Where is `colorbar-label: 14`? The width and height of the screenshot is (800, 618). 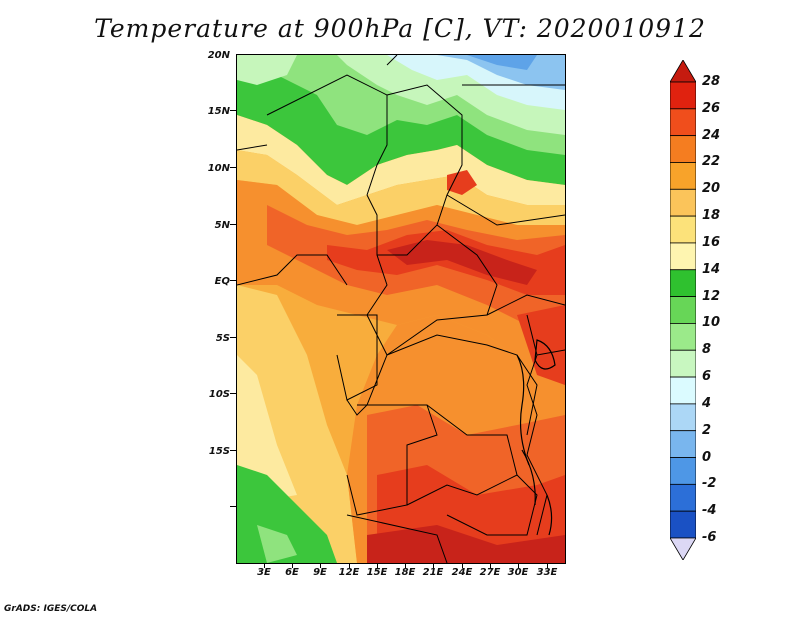
colorbar-label: 14 is located at coordinates (711, 269).